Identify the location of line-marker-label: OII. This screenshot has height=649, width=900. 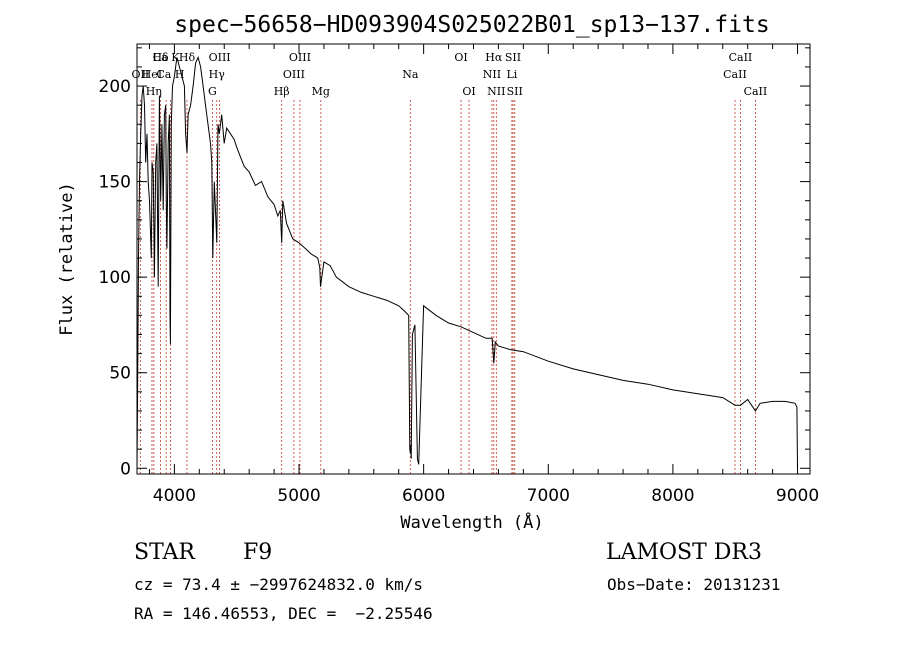
(141, 74).